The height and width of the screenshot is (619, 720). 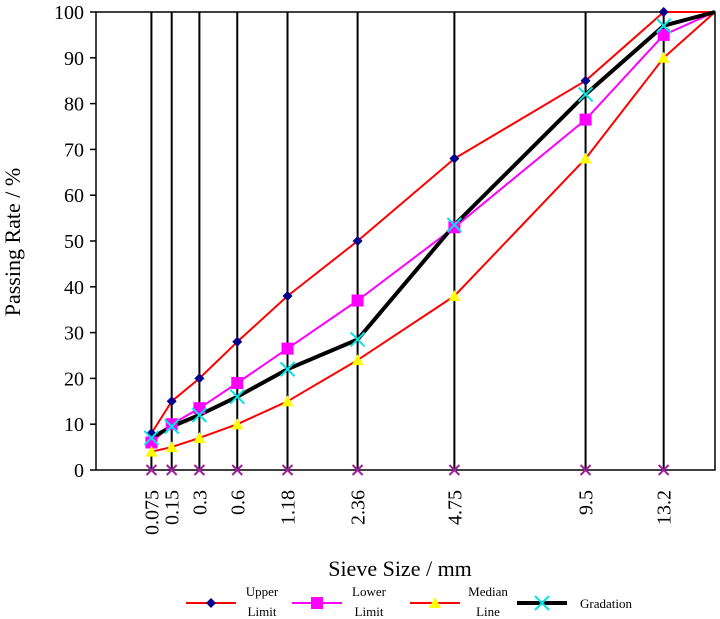 I want to click on point-gradation-0.3, so click(x=199, y=415).